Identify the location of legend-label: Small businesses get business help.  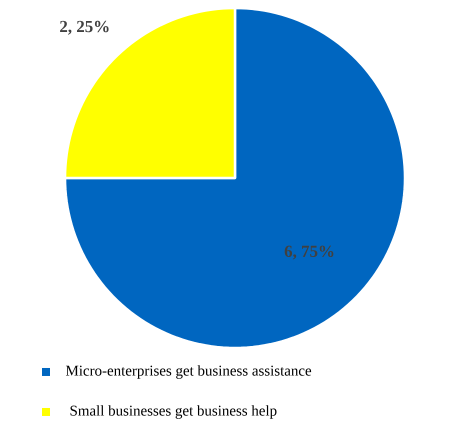
(173, 412).